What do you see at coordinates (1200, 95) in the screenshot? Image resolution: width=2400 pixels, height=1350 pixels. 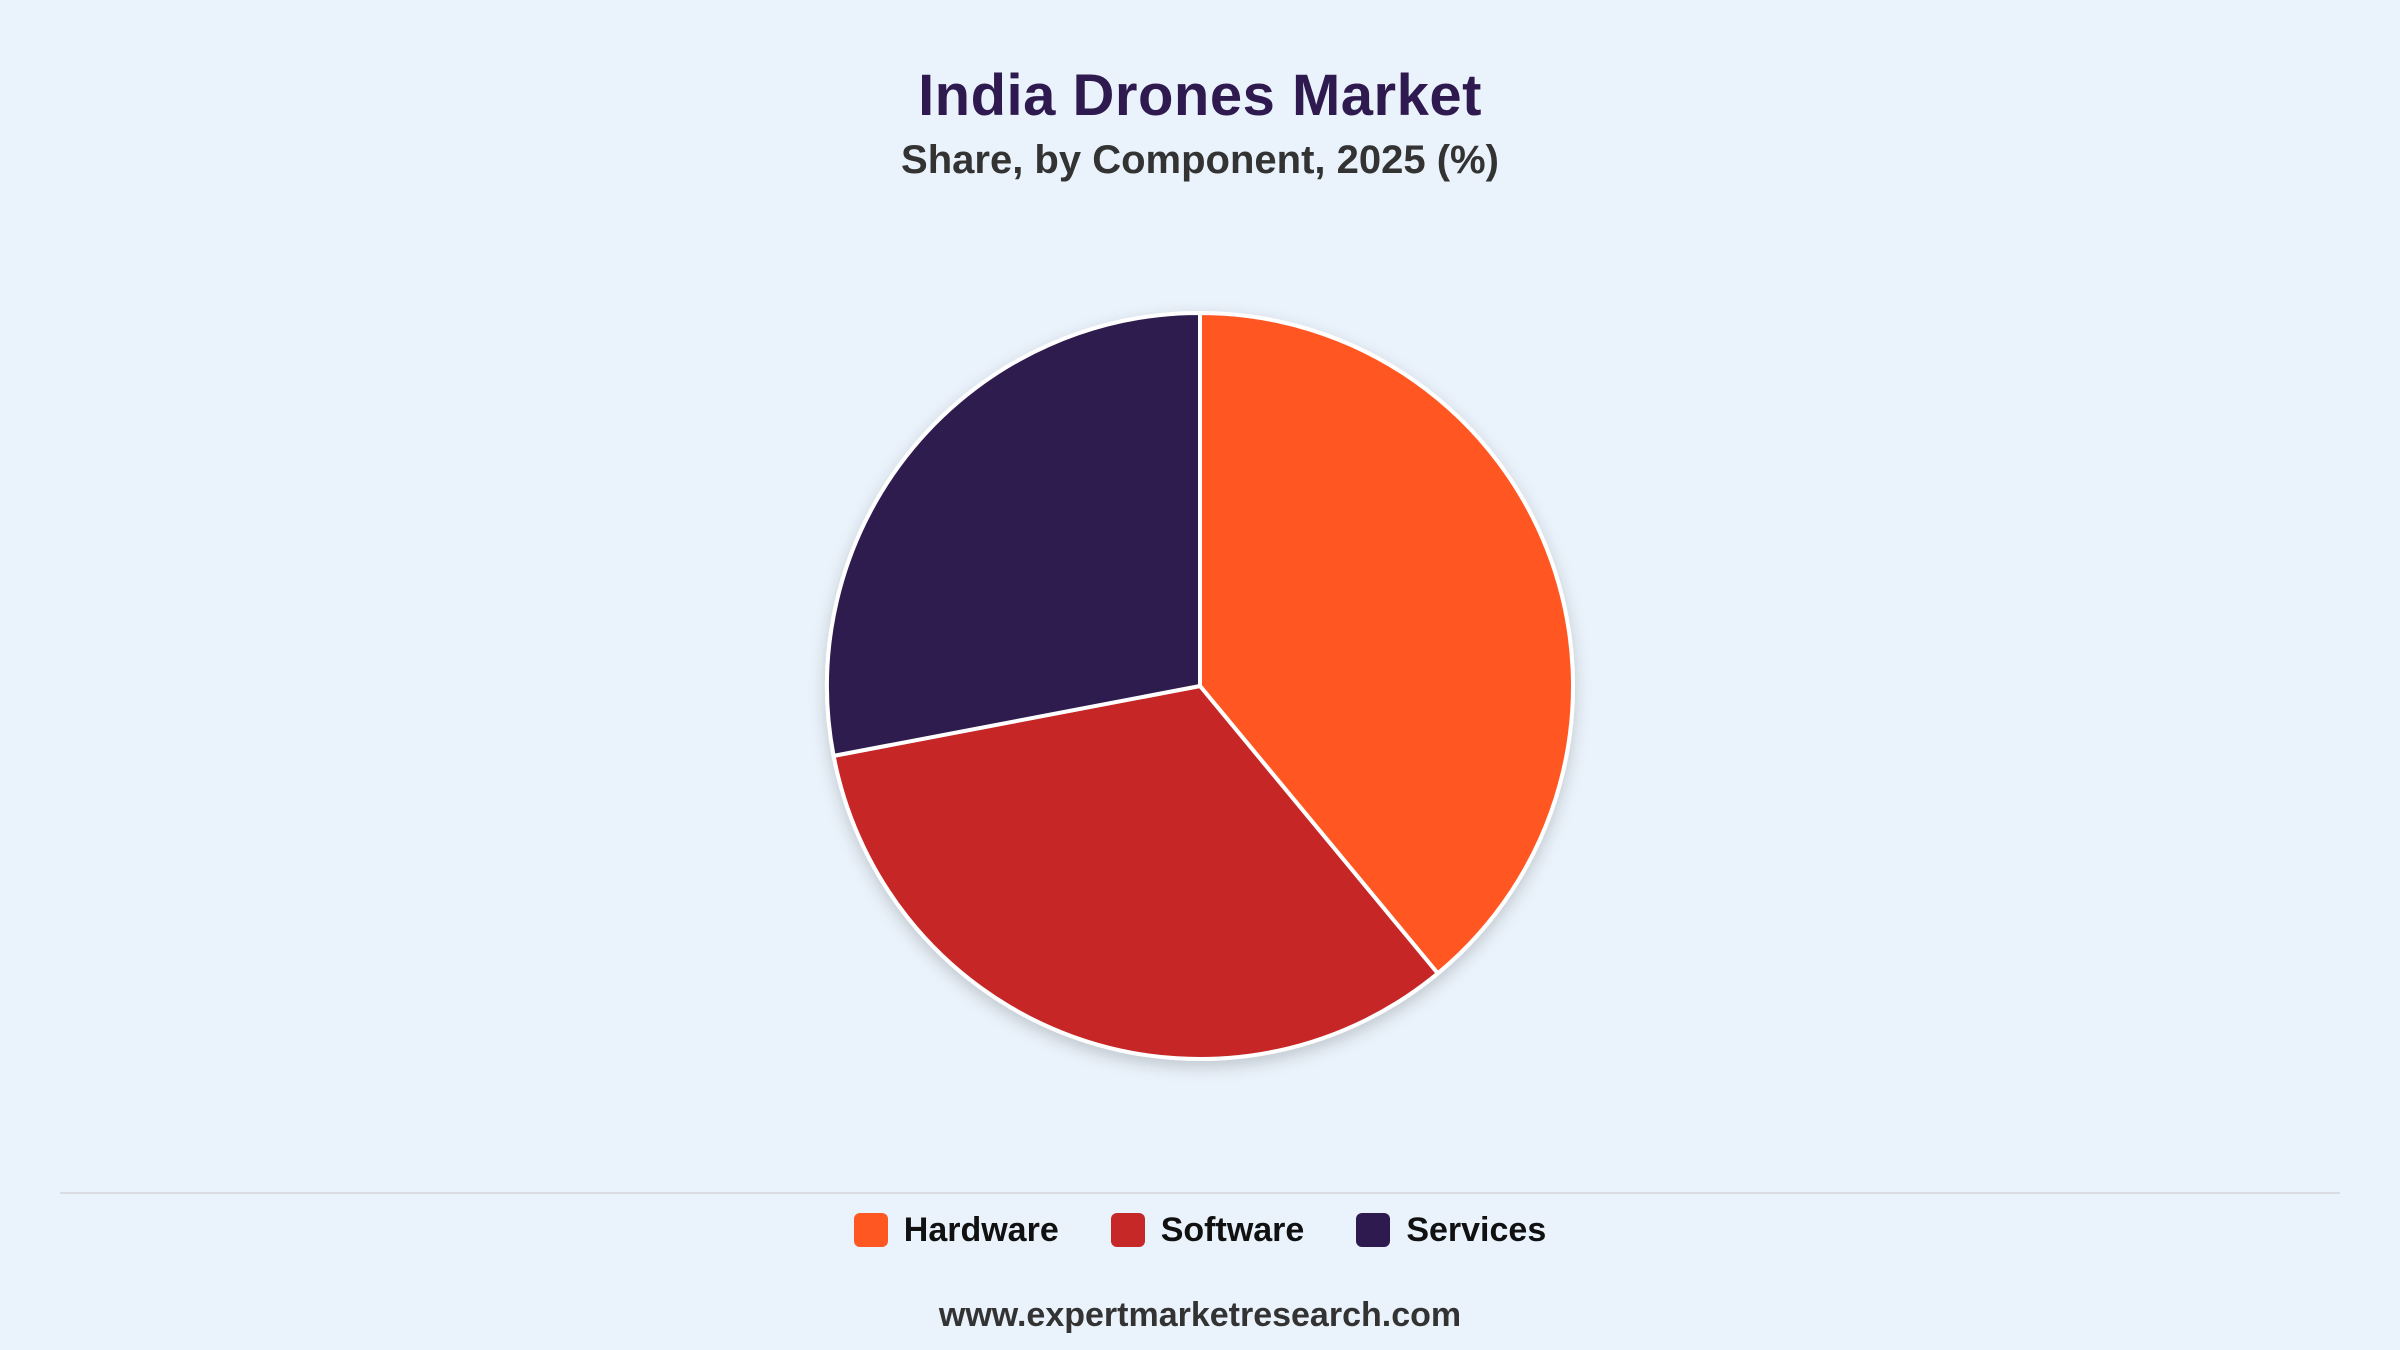 I see `chart-title: India Drones Market` at bounding box center [1200, 95].